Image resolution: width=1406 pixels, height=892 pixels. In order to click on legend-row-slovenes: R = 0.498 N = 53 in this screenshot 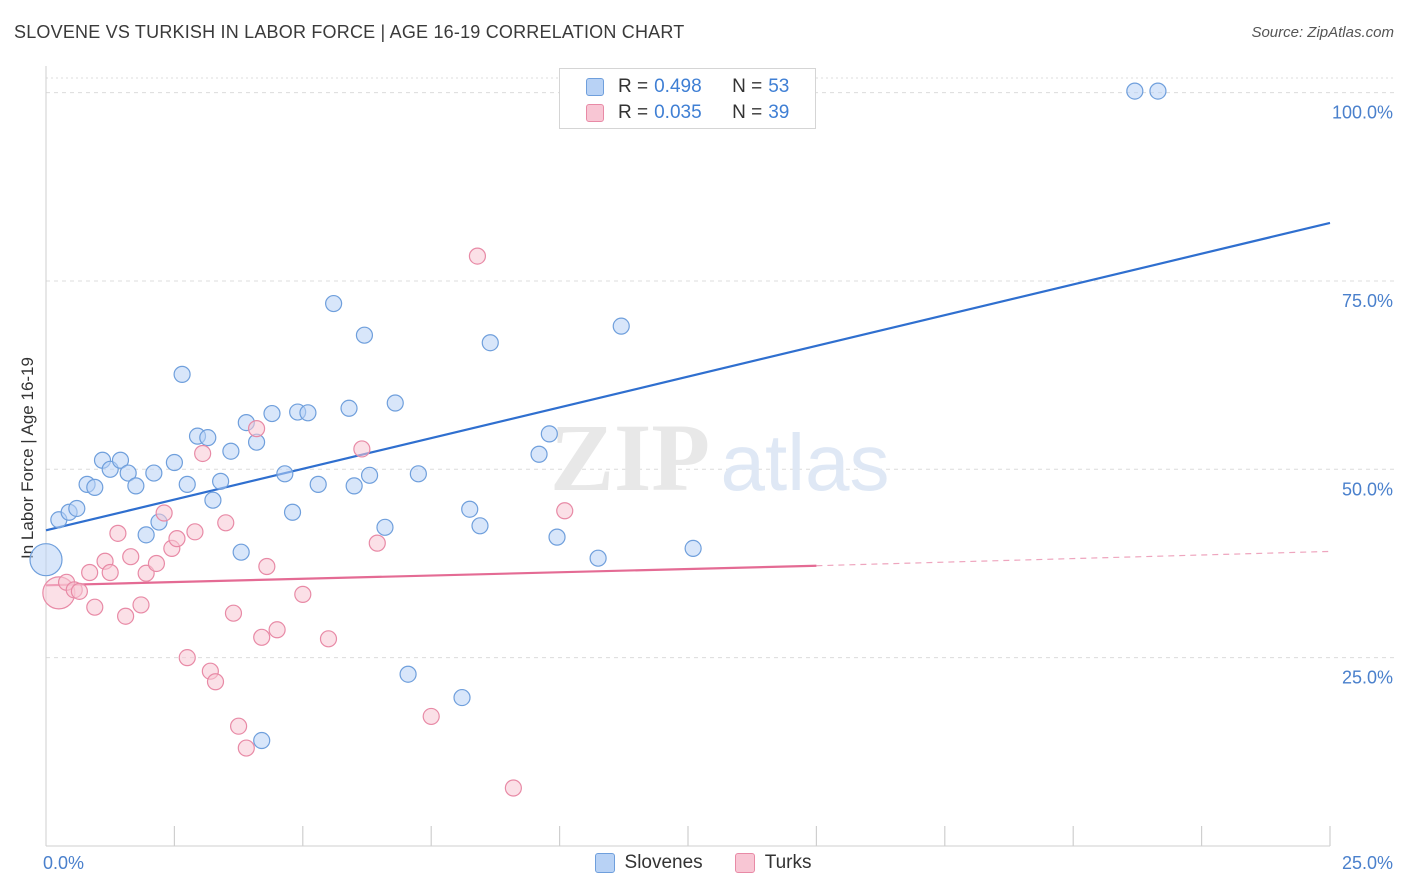, I will do `click(687, 87)`.